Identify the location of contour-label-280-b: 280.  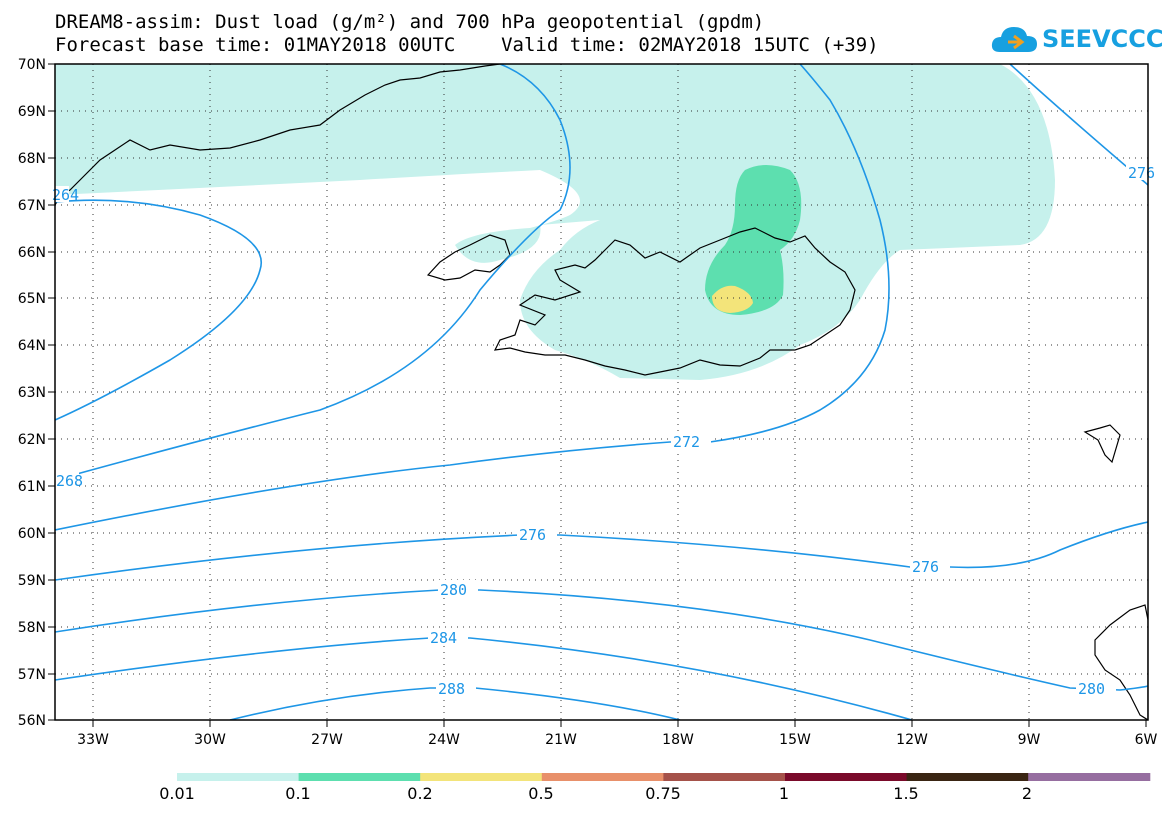
(1091, 689).